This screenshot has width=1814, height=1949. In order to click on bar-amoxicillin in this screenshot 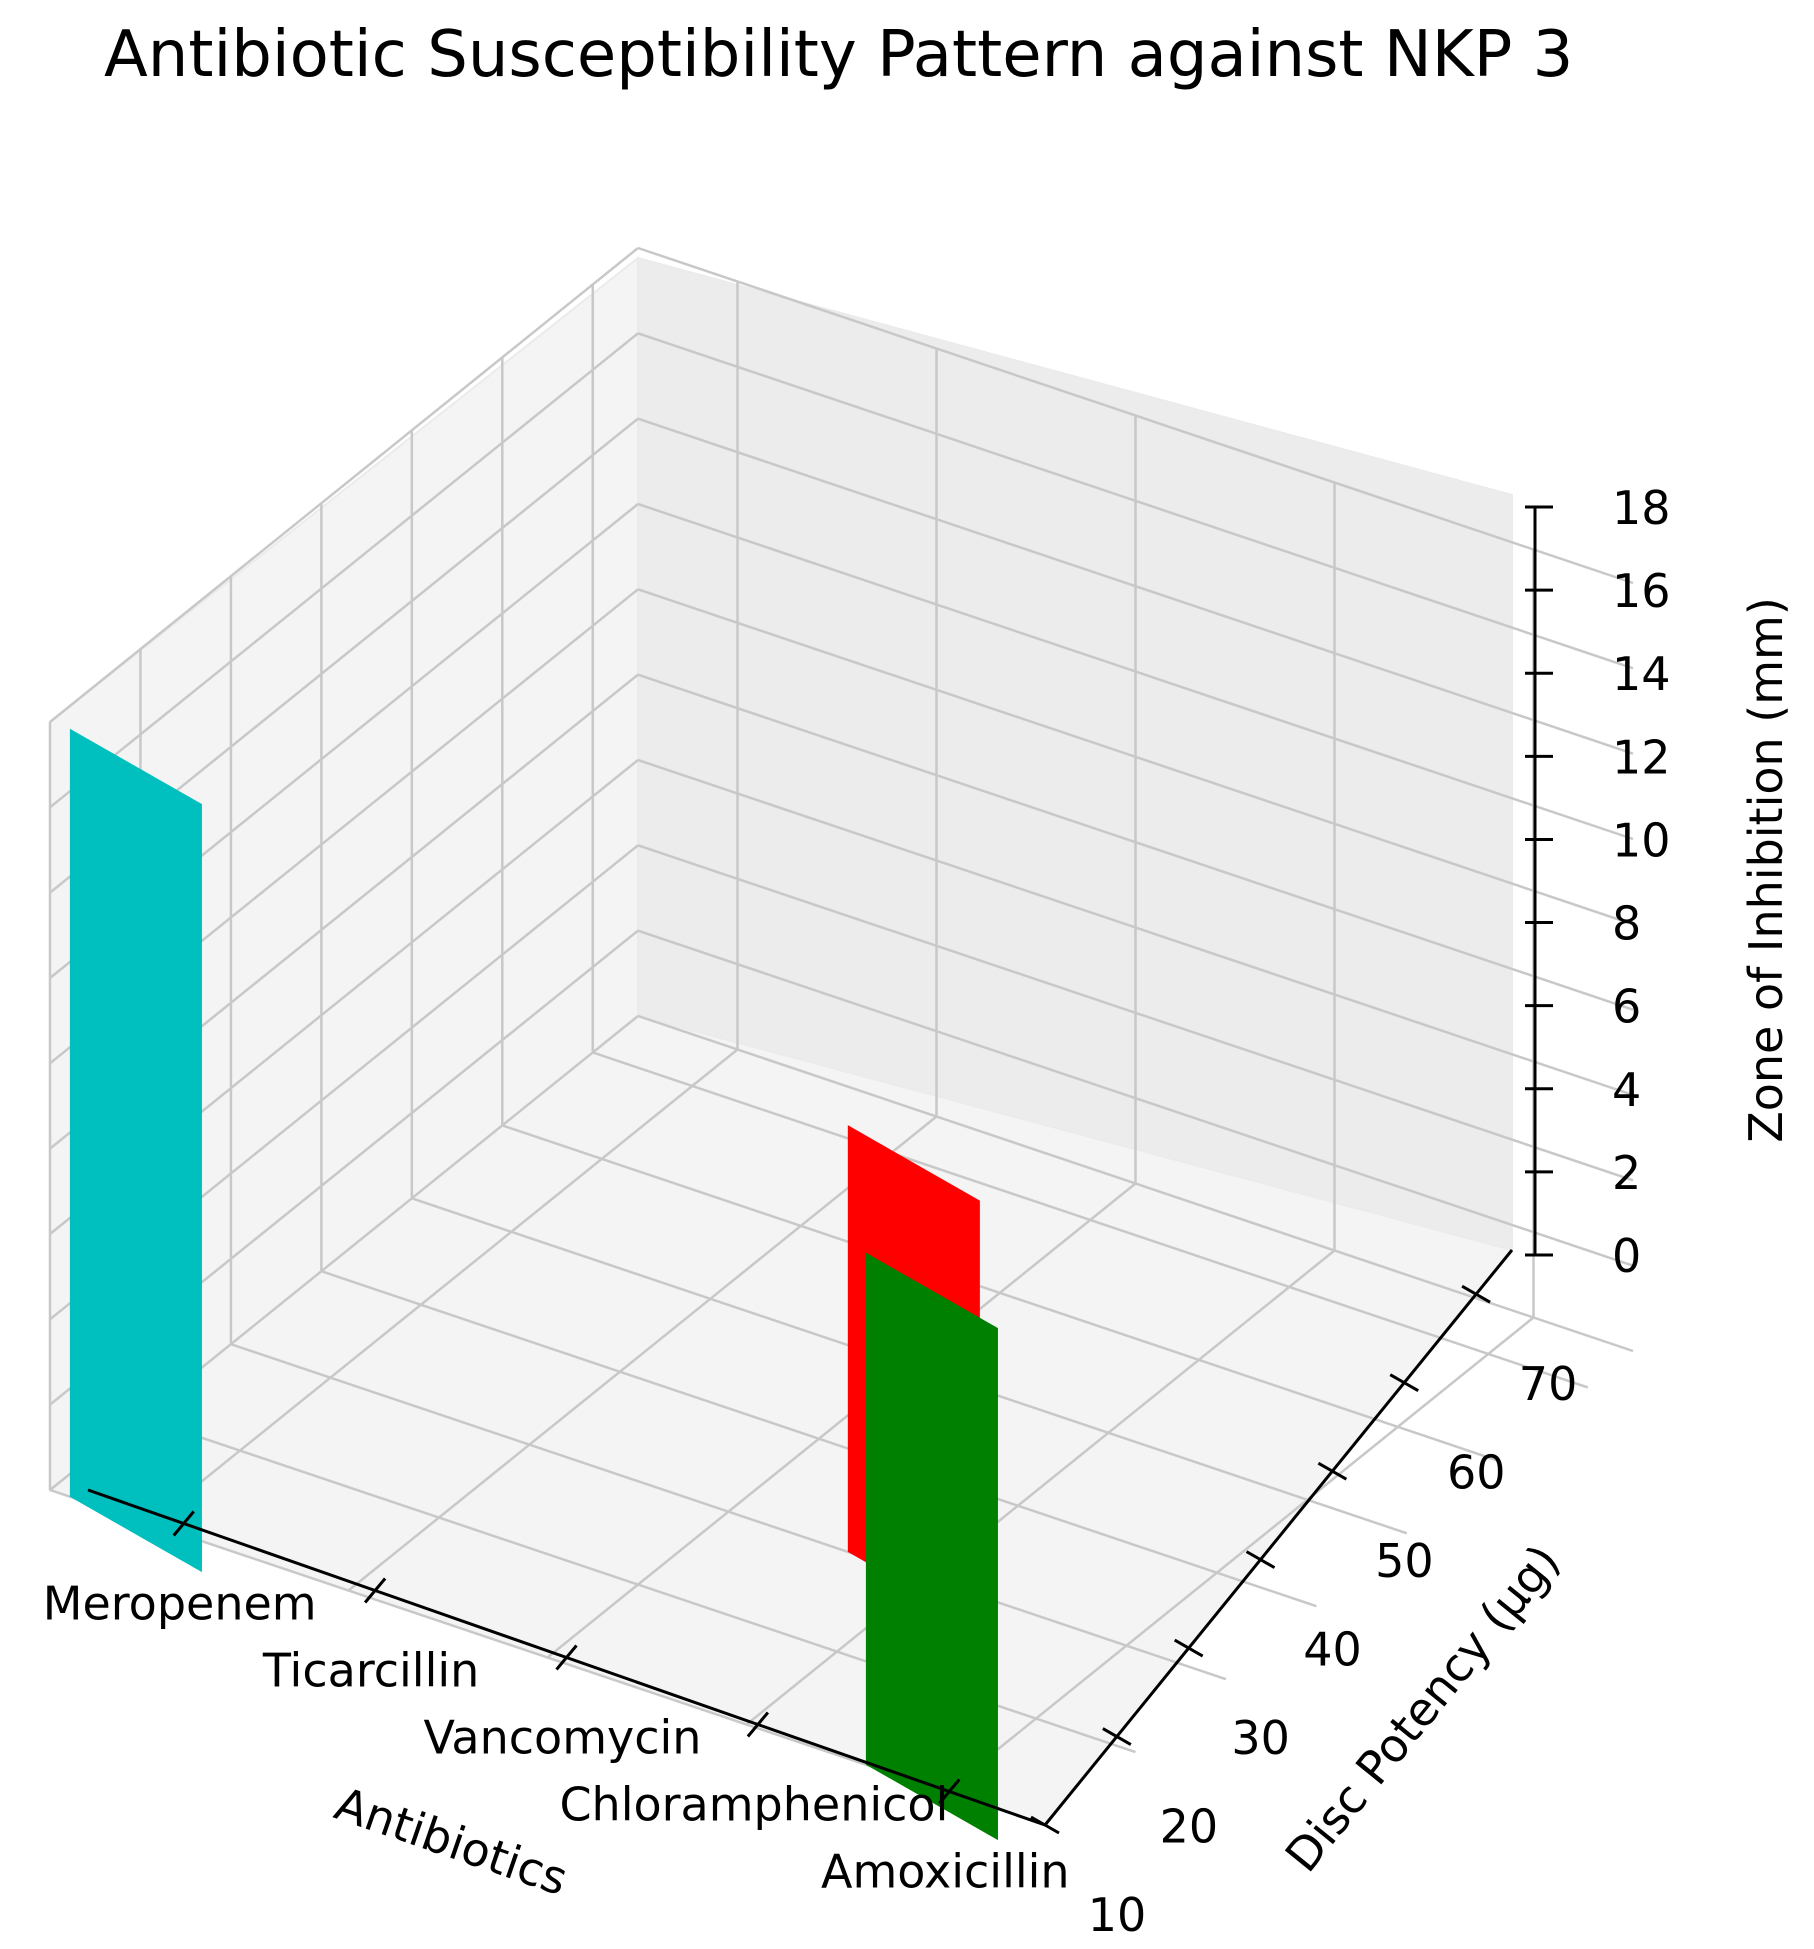, I will do `click(931, 1546)`.